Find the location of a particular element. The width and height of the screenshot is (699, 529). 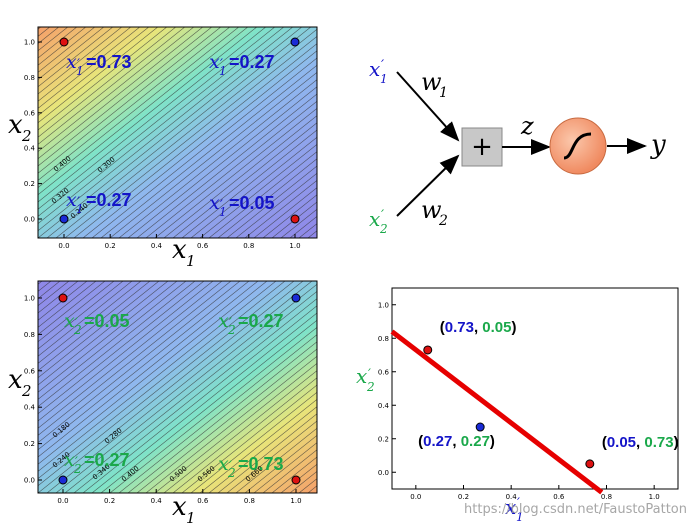

x-axis-label: x 1 is located at coordinates (184, 252).